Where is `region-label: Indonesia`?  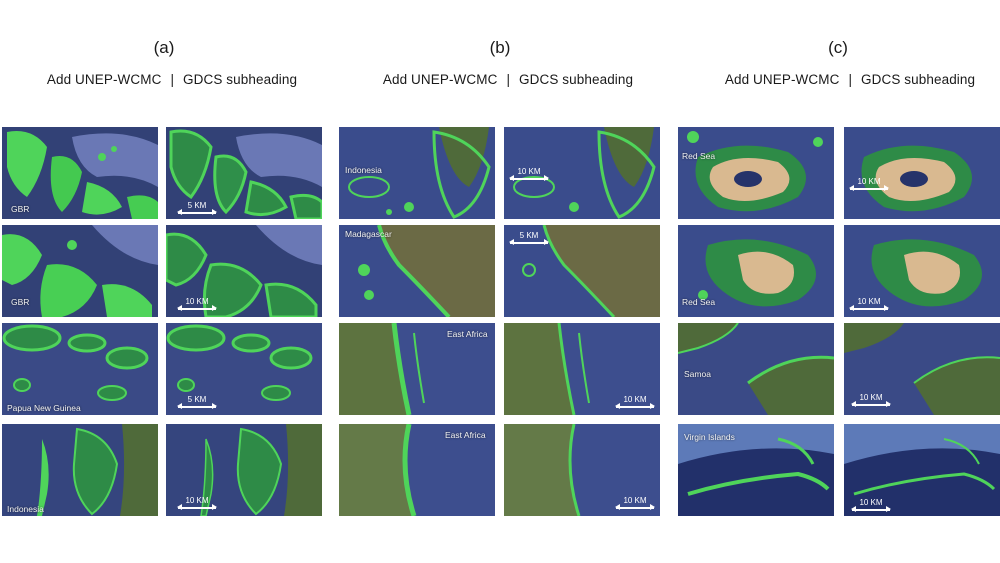
region-label: Indonesia is located at coordinates (25, 509).